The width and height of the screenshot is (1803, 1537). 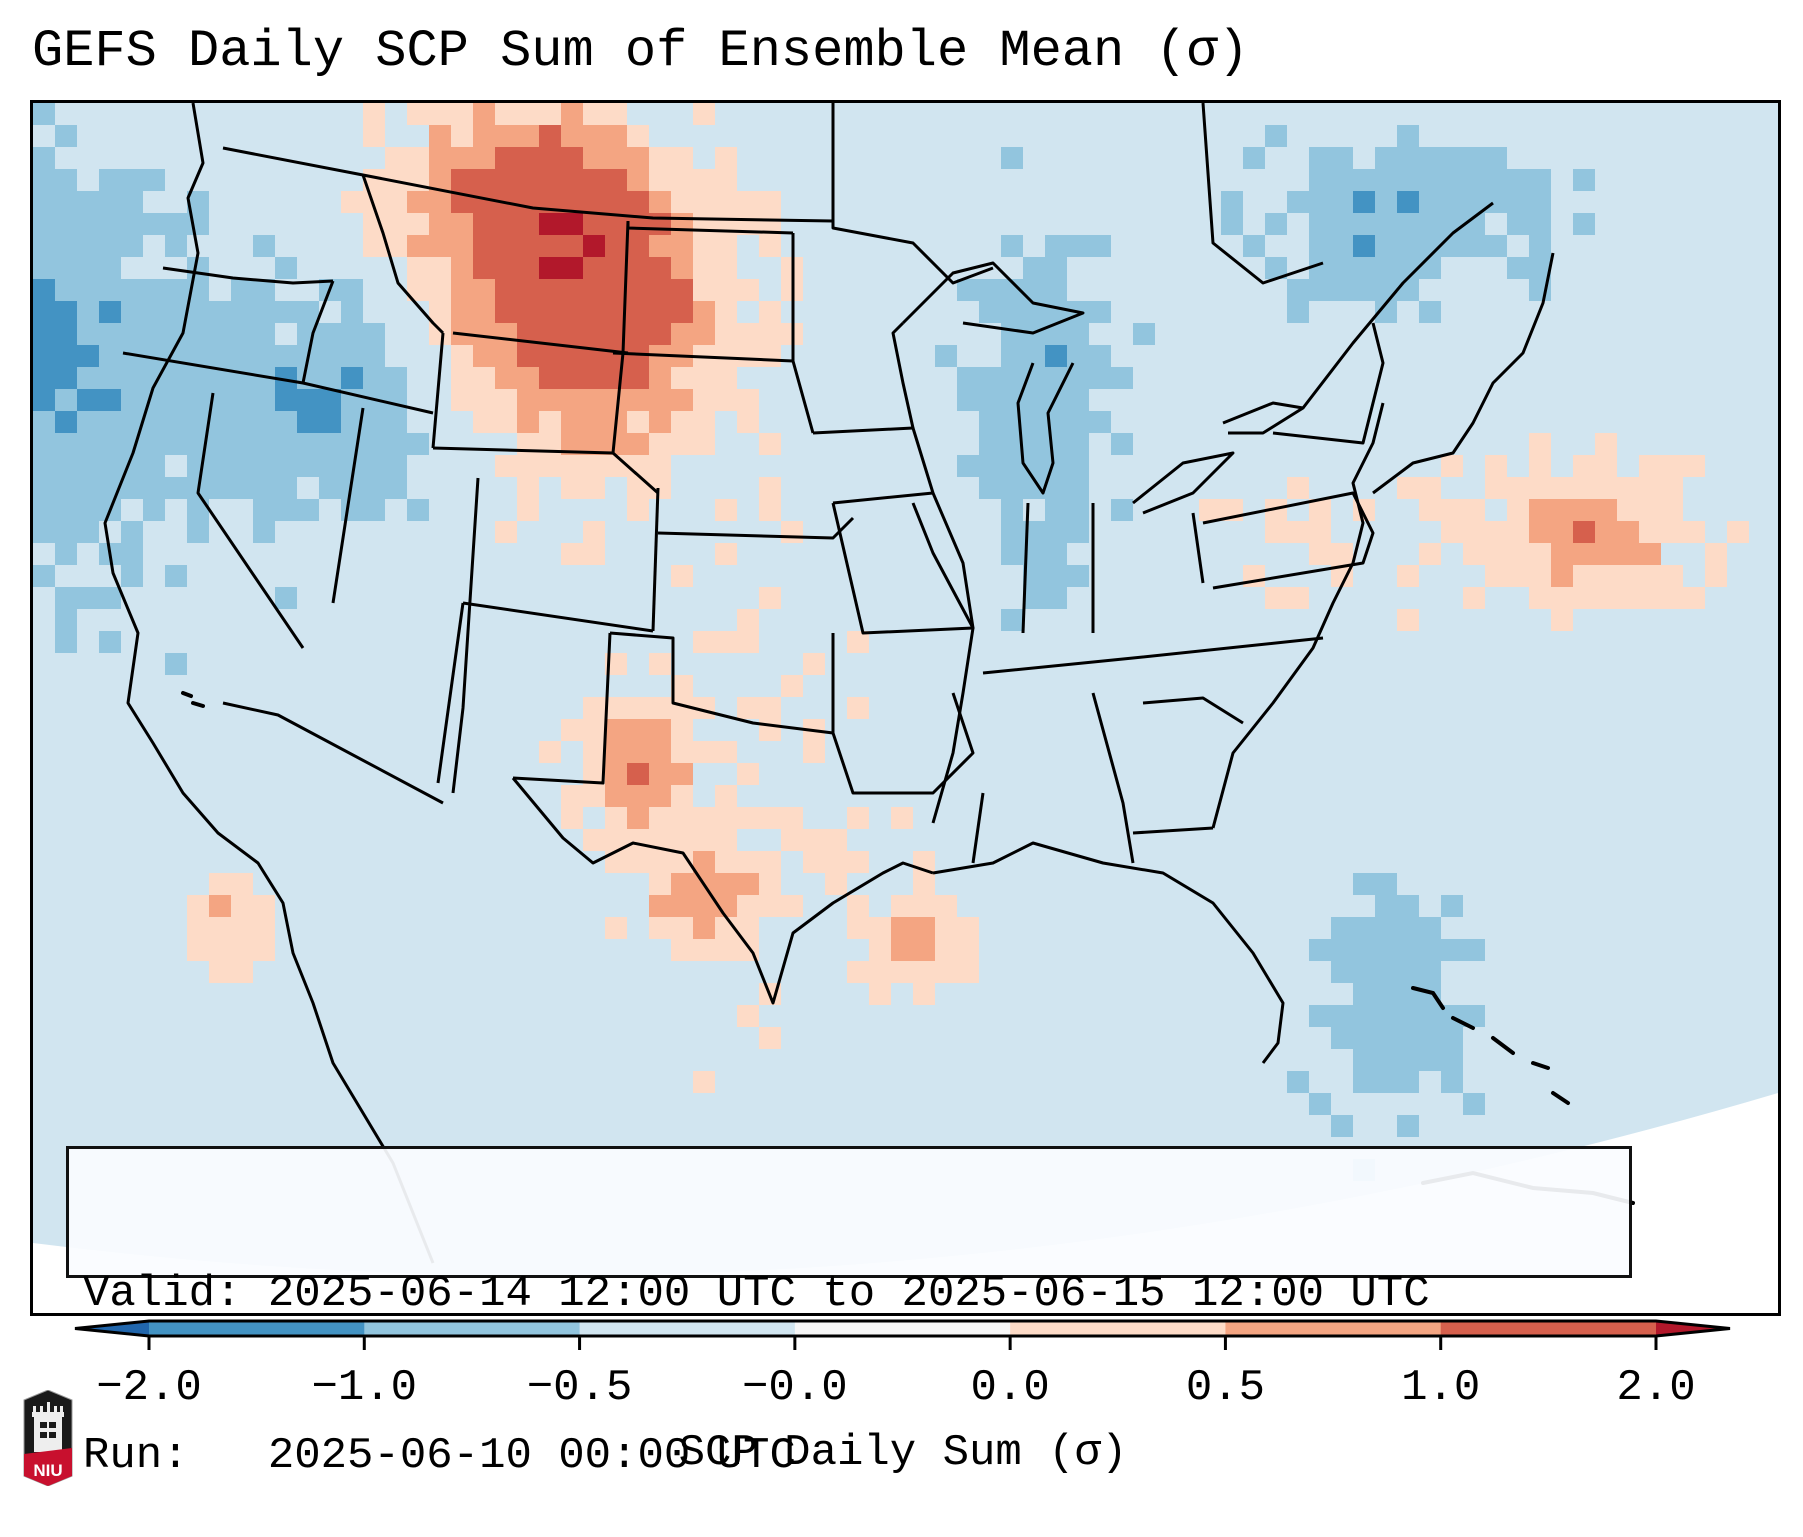 What do you see at coordinates (1397, 305) in the screenshot?
I see `st-lawrence` at bounding box center [1397, 305].